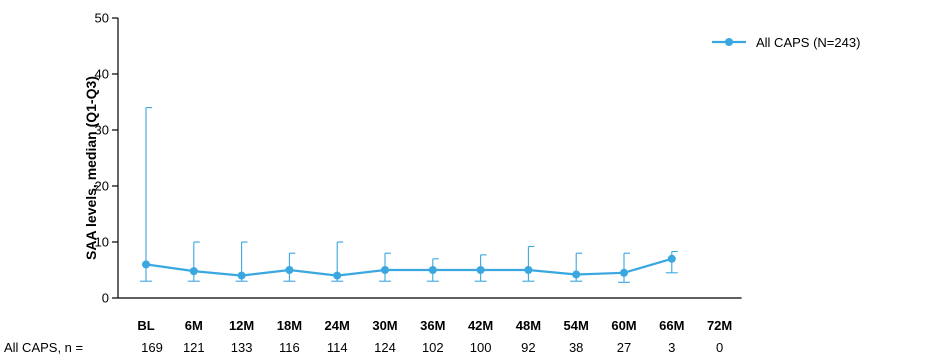 This screenshot has width=928, height=358. What do you see at coordinates (384, 325) in the screenshot?
I see `x-category-label: 30M` at bounding box center [384, 325].